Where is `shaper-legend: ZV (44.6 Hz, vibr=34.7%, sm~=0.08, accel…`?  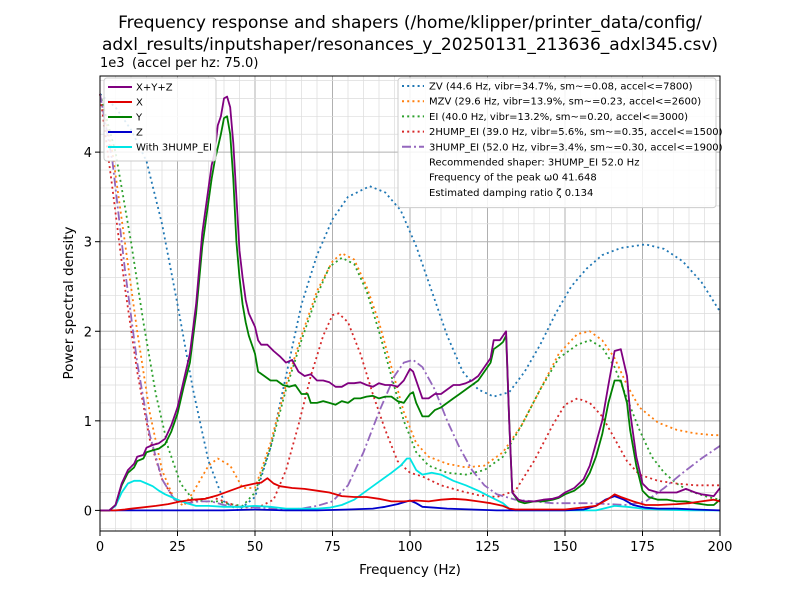
shaper-legend: ZV (44.6 Hz, vibr=34.7%, sm~=0.08, accel… is located at coordinates (560, 143).